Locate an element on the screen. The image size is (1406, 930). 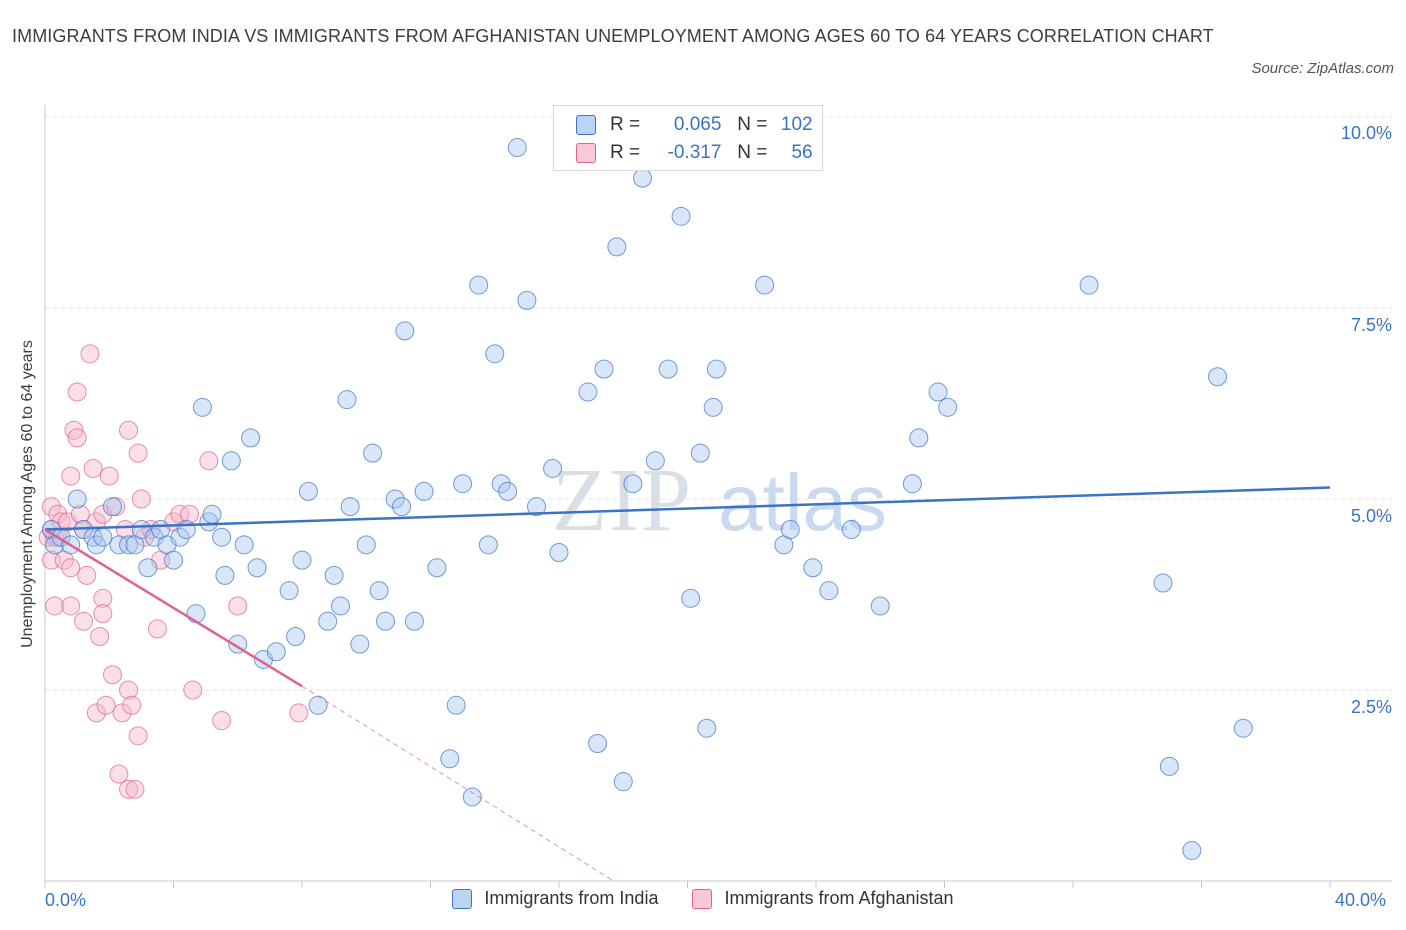
india-swatch is located at coordinates (586, 125).